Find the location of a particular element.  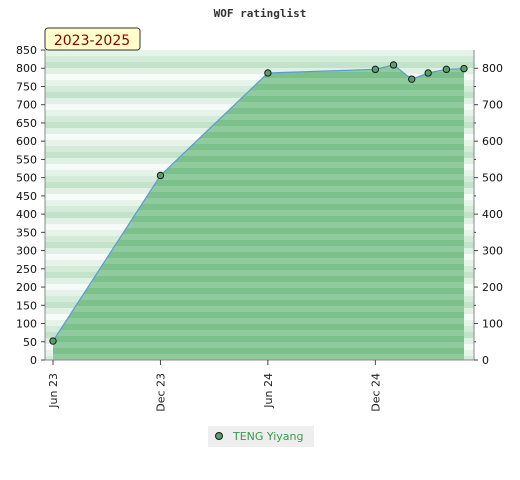

date-range-label: 2023-2025 is located at coordinates (92, 41).